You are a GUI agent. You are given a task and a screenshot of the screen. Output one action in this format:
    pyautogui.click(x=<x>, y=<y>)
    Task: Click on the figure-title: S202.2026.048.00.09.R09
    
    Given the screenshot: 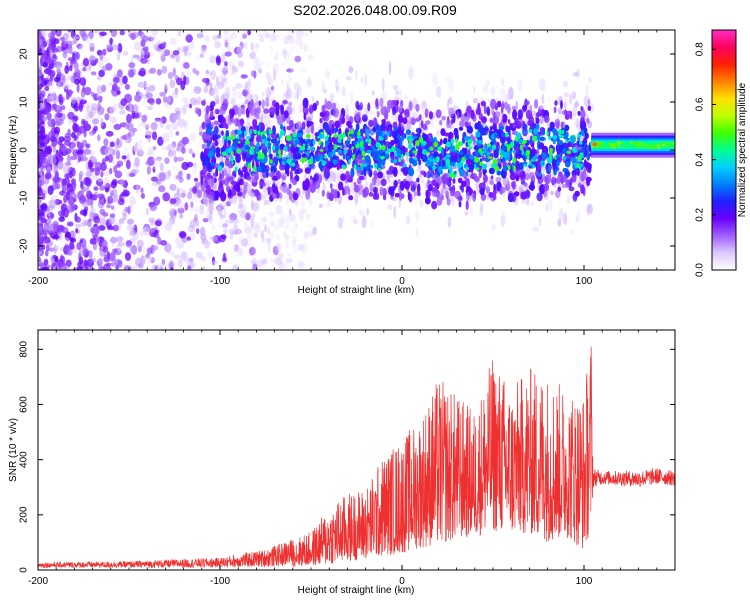 What is the action you would take?
    pyautogui.click(x=375, y=10)
    